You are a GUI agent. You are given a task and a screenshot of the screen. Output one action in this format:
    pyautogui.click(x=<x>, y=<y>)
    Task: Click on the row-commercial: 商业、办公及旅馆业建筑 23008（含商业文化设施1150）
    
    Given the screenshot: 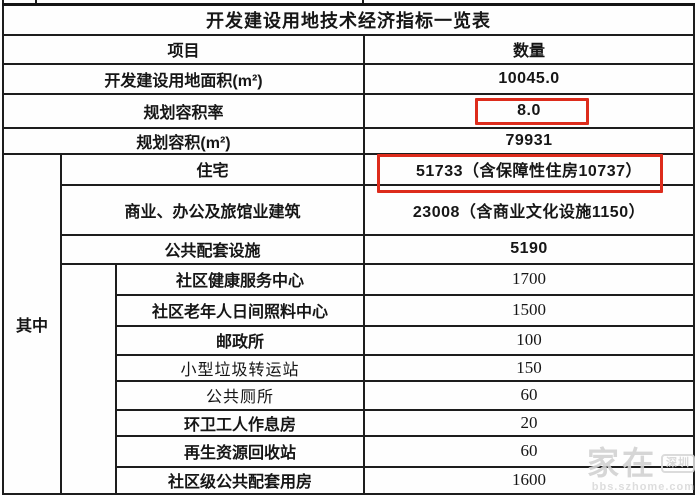 What is the action you would take?
    pyautogui.click(x=349, y=209)
    